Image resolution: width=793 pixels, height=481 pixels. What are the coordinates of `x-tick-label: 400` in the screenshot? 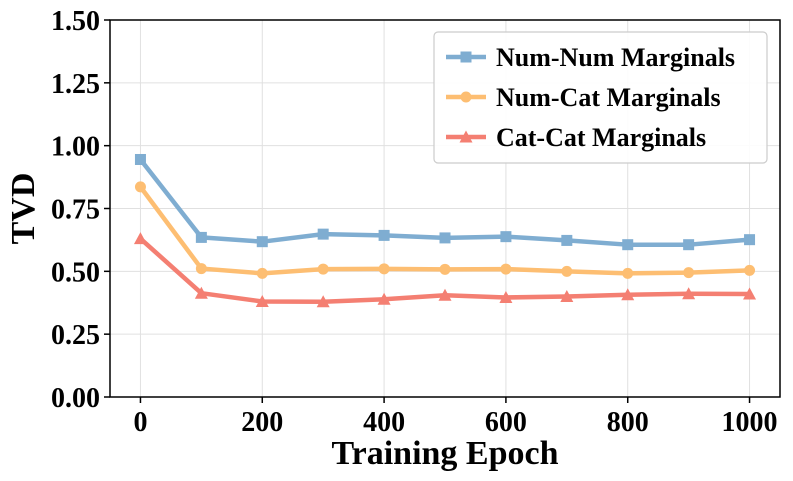 It's located at (384, 422).